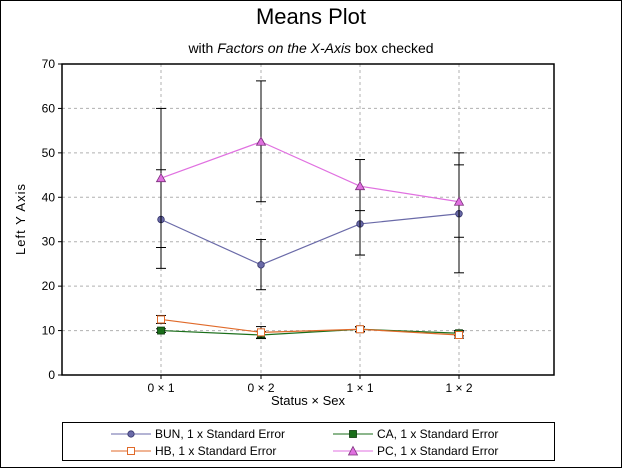 The height and width of the screenshot is (468, 622). What do you see at coordinates (49, 108) in the screenshot?
I see `y-tick-label: 60` at bounding box center [49, 108].